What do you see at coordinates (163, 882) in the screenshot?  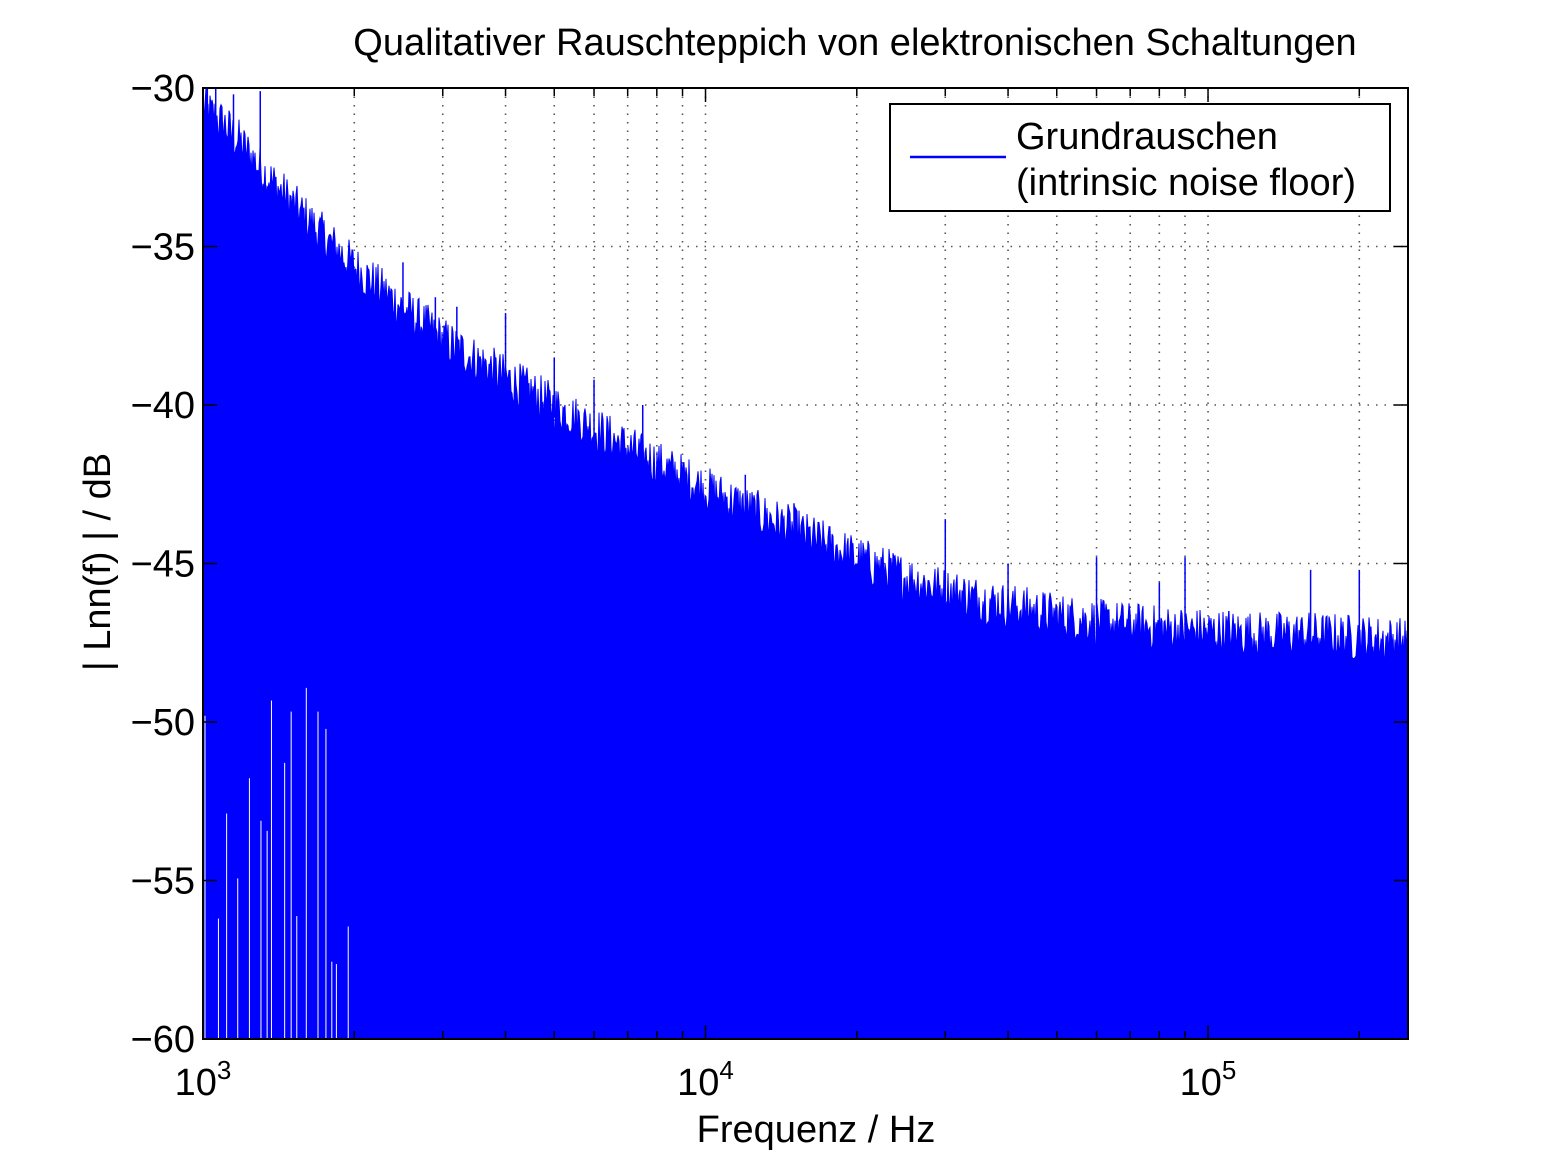 I see `y-tick-label: −55` at bounding box center [163, 882].